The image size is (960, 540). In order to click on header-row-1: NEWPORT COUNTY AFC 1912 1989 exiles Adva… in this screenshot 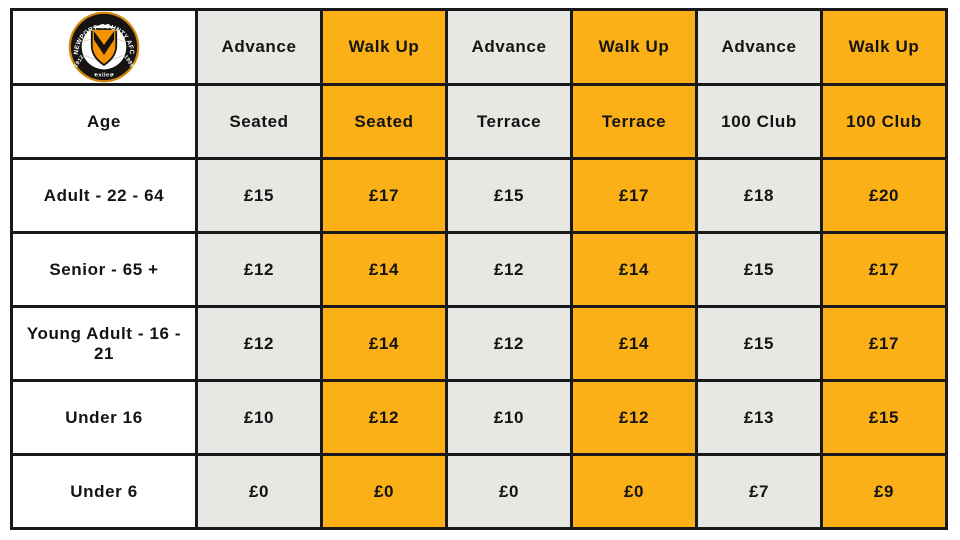, I will do `click(479, 47)`.